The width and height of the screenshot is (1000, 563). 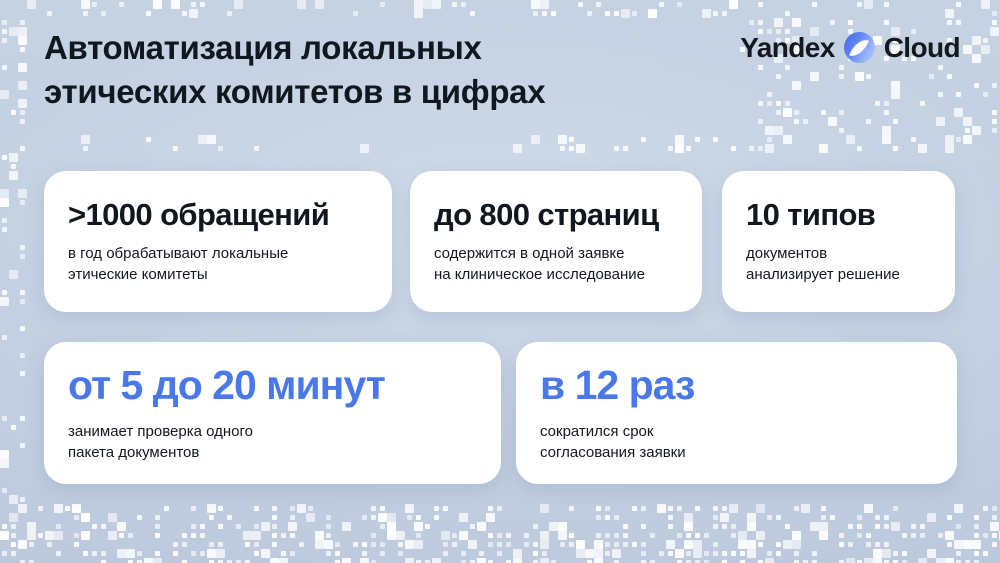 What do you see at coordinates (227, 384) in the screenshot?
I see `stat-value: от 5 до 20 минут` at bounding box center [227, 384].